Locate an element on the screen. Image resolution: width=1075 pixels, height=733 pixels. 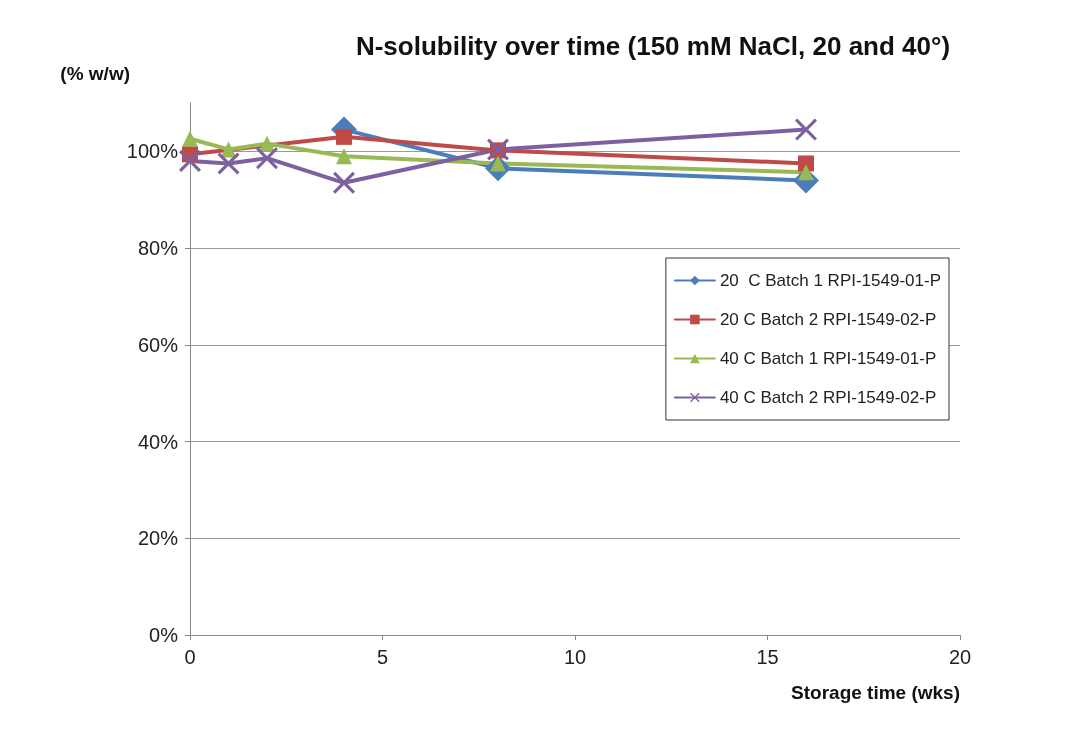
x-tick-label: 5 is located at coordinates (382, 657).